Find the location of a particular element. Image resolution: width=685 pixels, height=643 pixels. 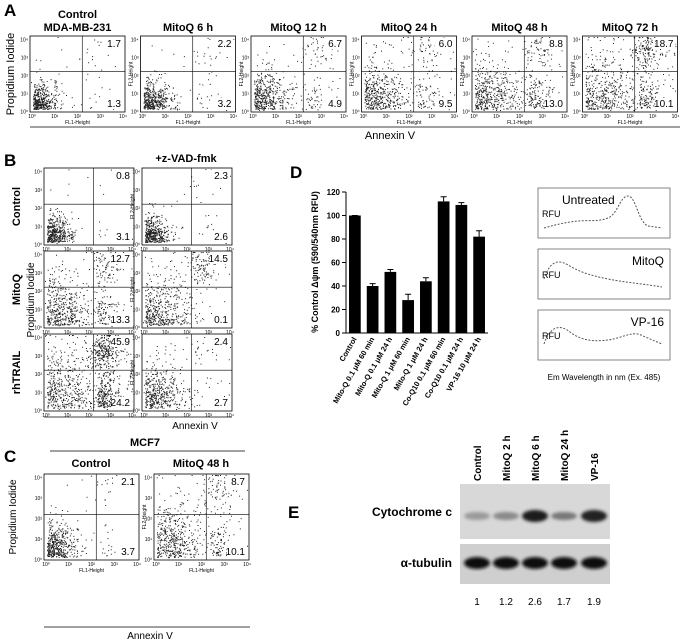

lane-label: Control is located at coordinates (478, 463).